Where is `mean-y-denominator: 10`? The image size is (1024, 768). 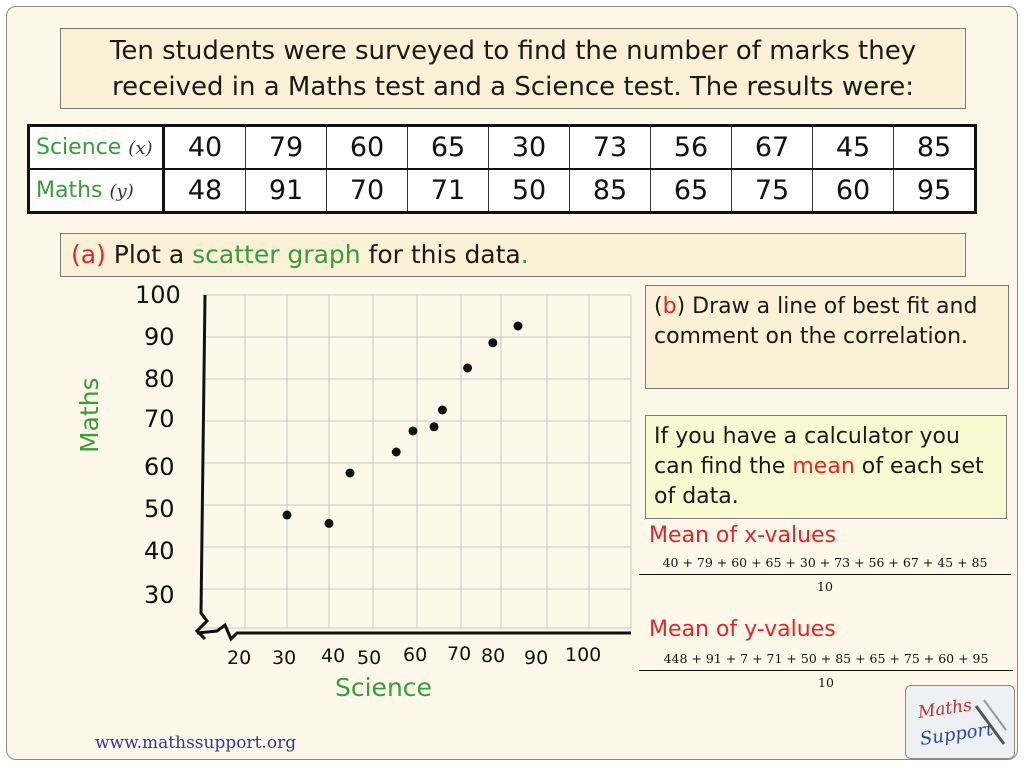
mean-y-denominator: 10 is located at coordinates (826, 682).